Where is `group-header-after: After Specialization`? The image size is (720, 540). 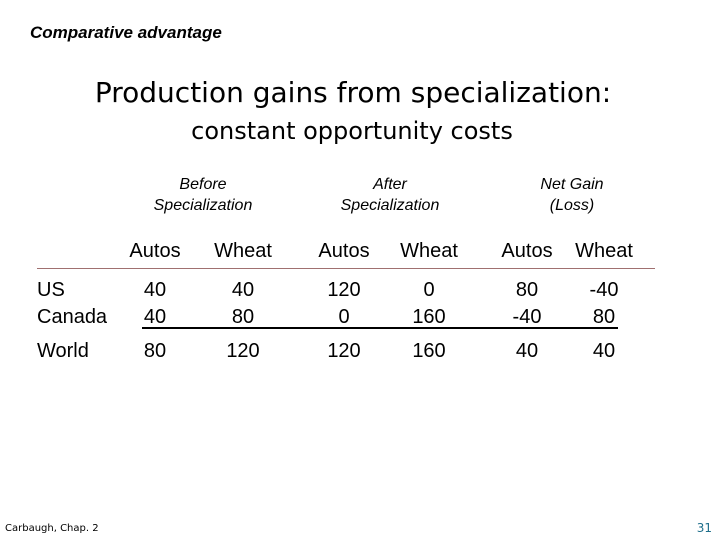
group-header-after: After Specialization is located at coordinates (390, 195).